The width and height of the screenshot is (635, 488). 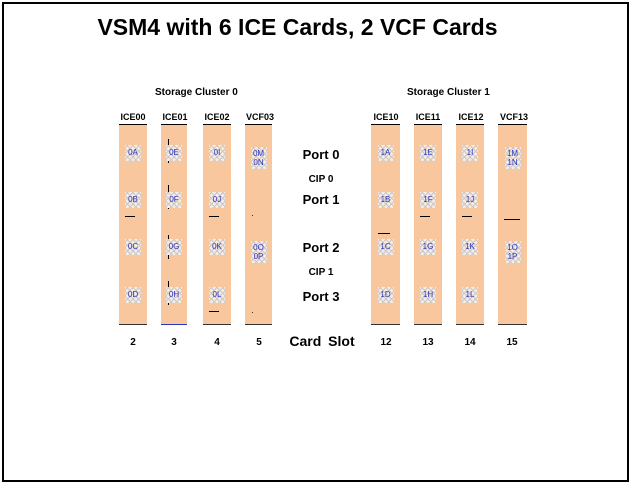 What do you see at coordinates (174, 247) in the screenshot?
I see `port-0g: 0G` at bounding box center [174, 247].